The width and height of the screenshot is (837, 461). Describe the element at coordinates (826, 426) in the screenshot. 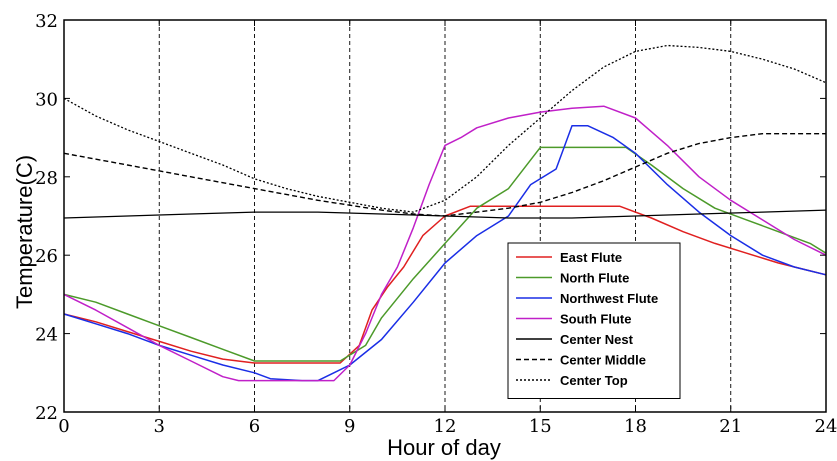

I see `x-tick-label: 24` at that location.